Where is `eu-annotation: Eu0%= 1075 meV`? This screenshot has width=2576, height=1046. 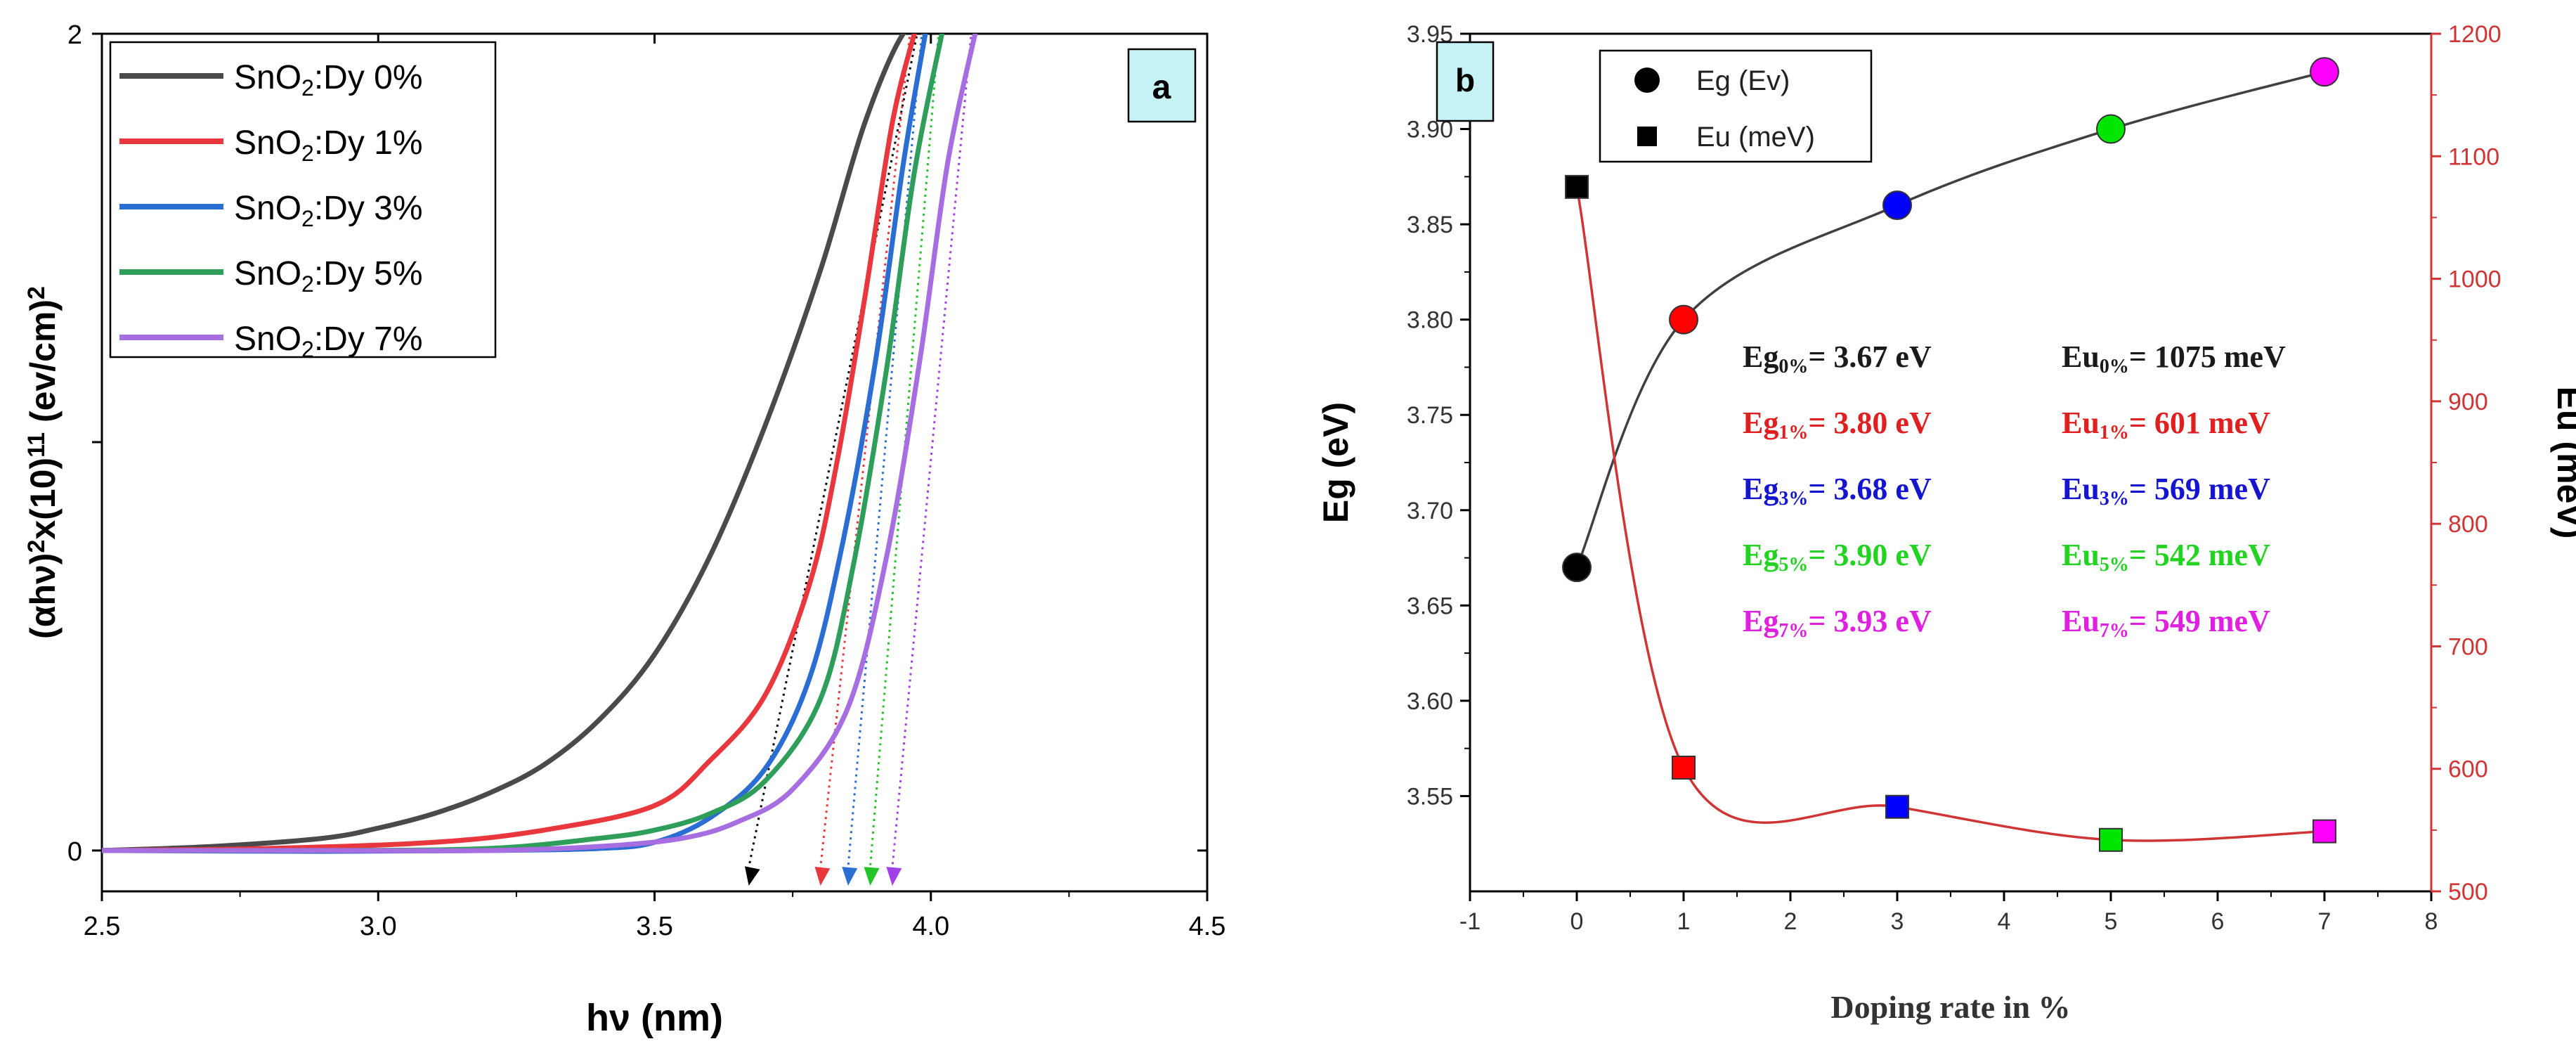
eu-annotation: Eu0%= 1075 meV is located at coordinates (2174, 359).